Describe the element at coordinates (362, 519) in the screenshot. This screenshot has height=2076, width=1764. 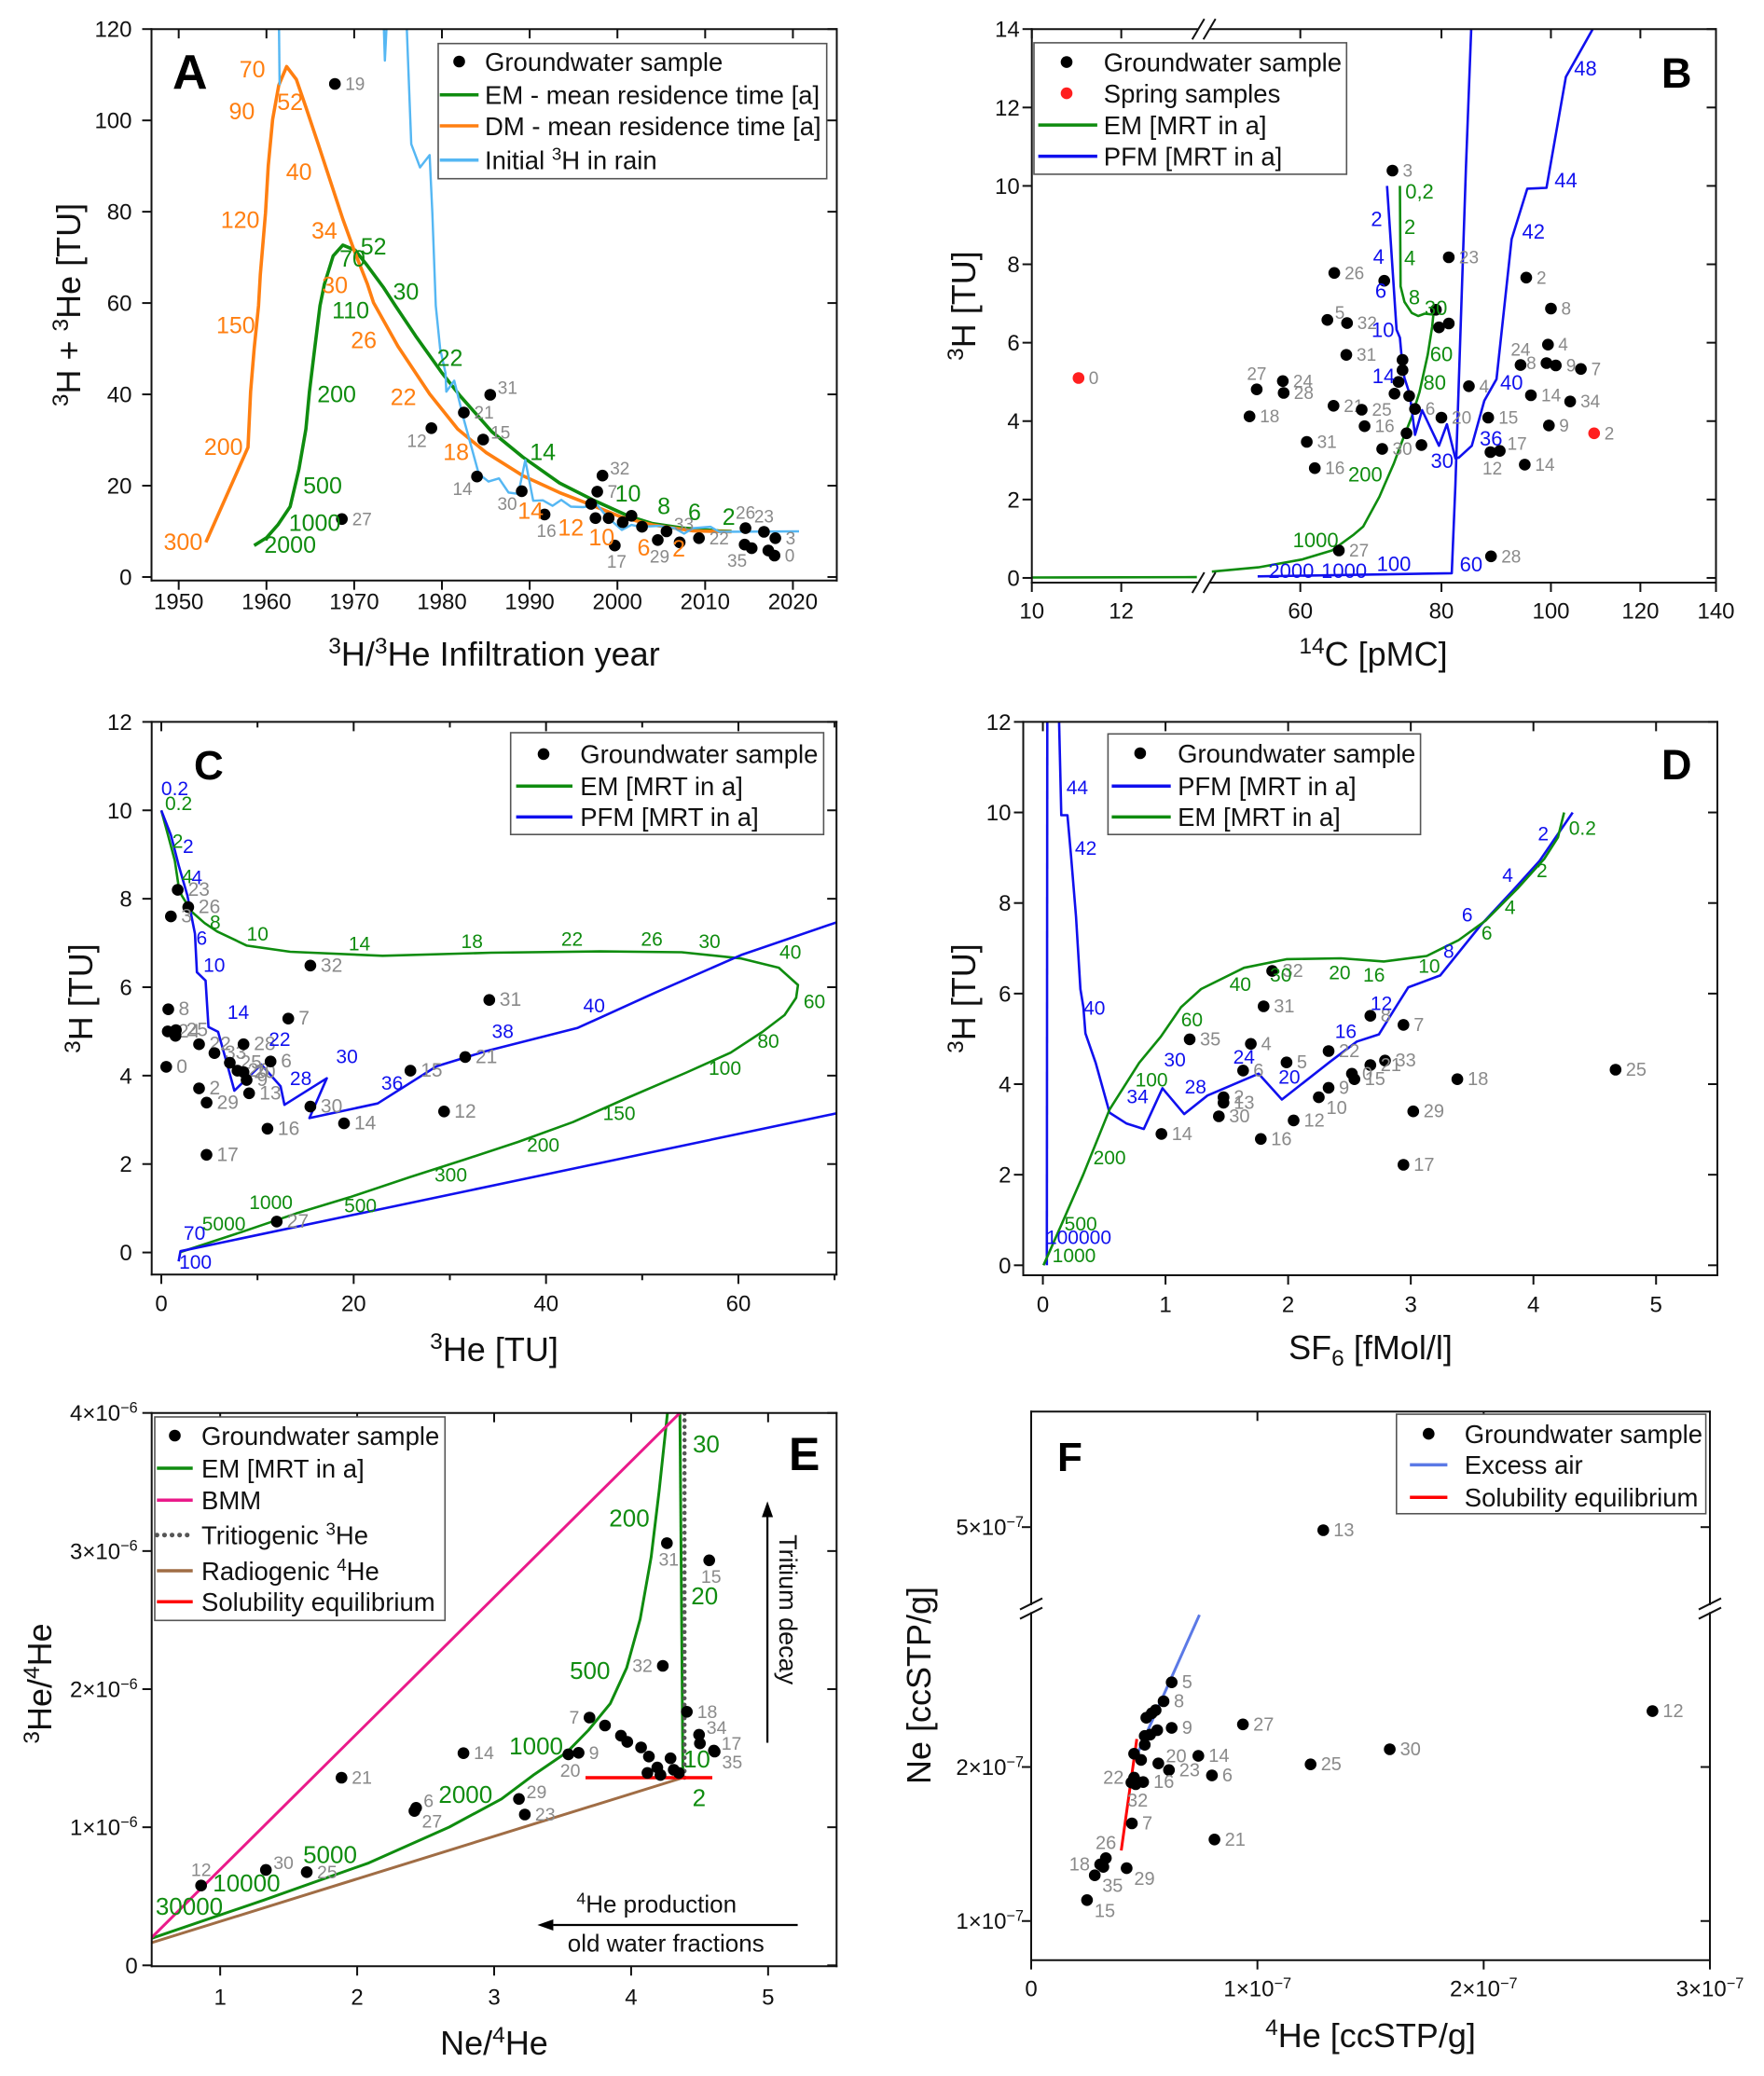
I see `data-point-label: 27` at that location.